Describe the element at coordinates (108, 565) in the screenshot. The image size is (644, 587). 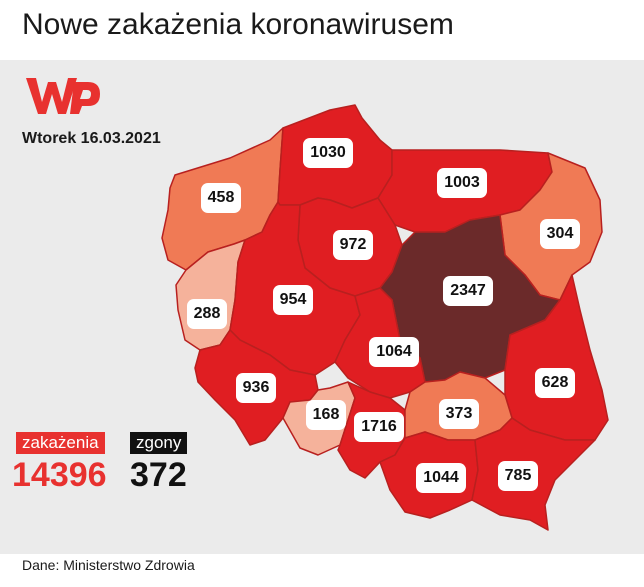
I see `source-note: Dane: Ministerstwo Zdrowia` at that location.